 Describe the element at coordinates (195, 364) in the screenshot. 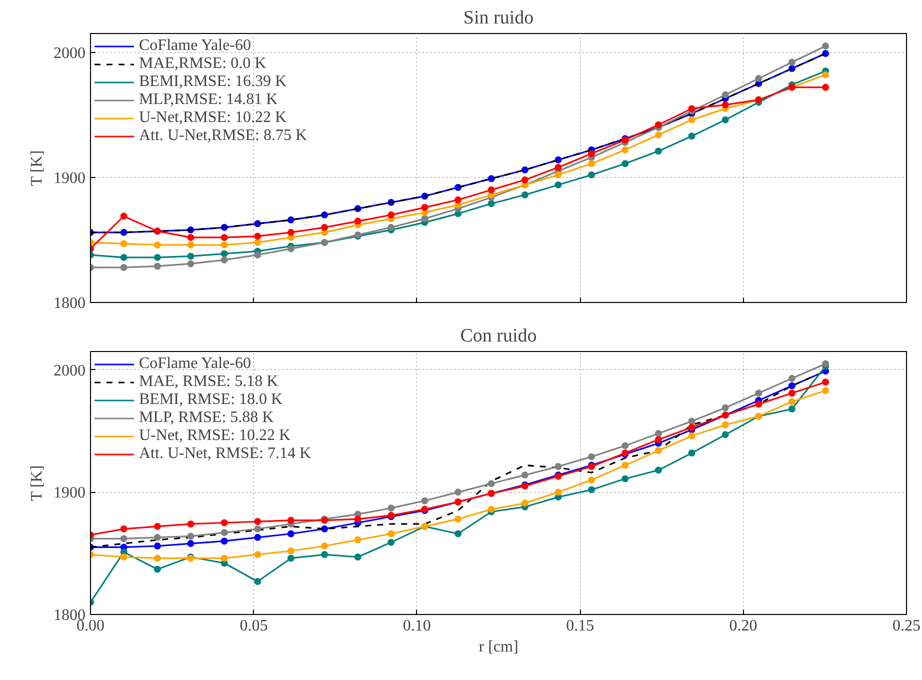

I see `legend-label: CoFlame Yale-60` at that location.